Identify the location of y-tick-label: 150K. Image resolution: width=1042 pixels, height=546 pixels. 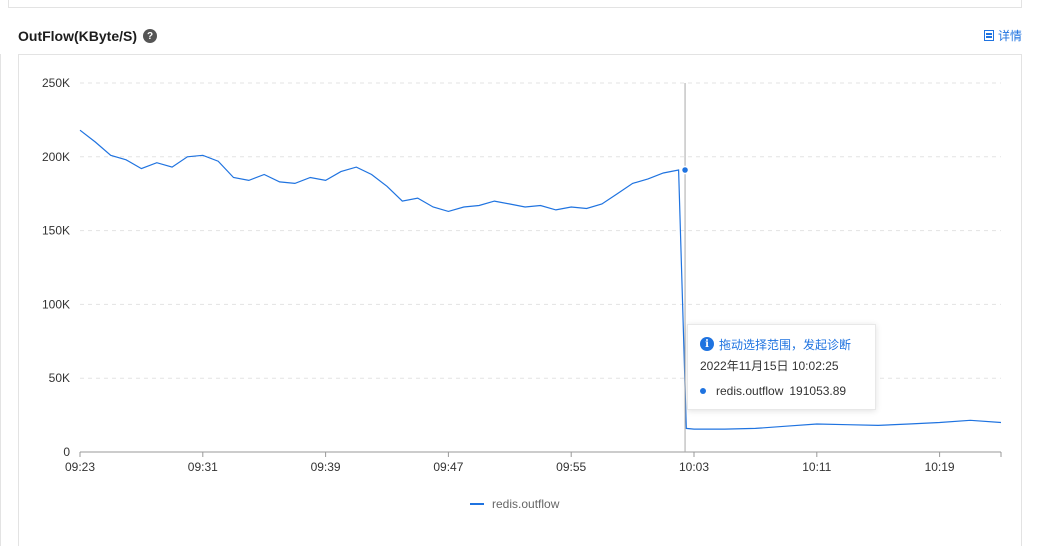
(56, 231).